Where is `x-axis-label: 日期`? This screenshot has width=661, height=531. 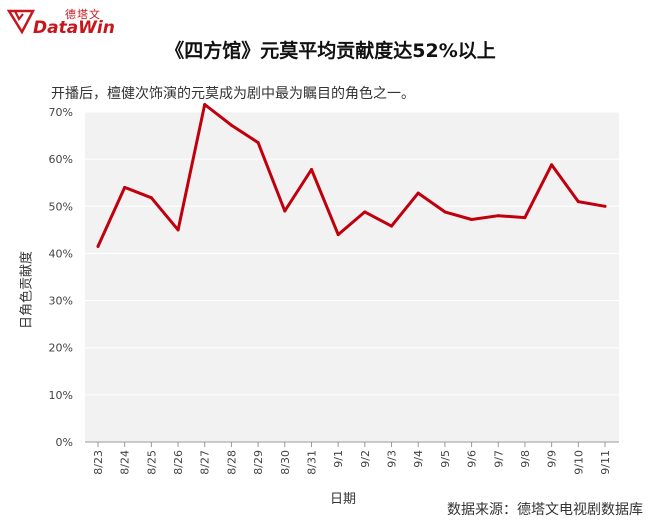 x-axis-label: 日期 is located at coordinates (343, 499).